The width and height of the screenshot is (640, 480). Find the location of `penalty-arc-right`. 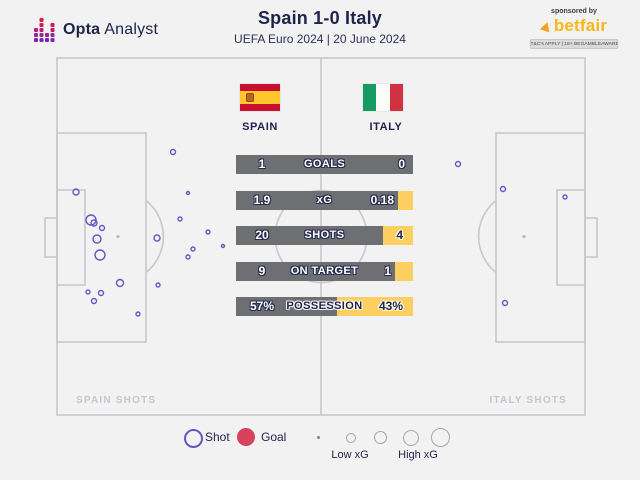

penalty-arc-right is located at coordinates (487, 236).